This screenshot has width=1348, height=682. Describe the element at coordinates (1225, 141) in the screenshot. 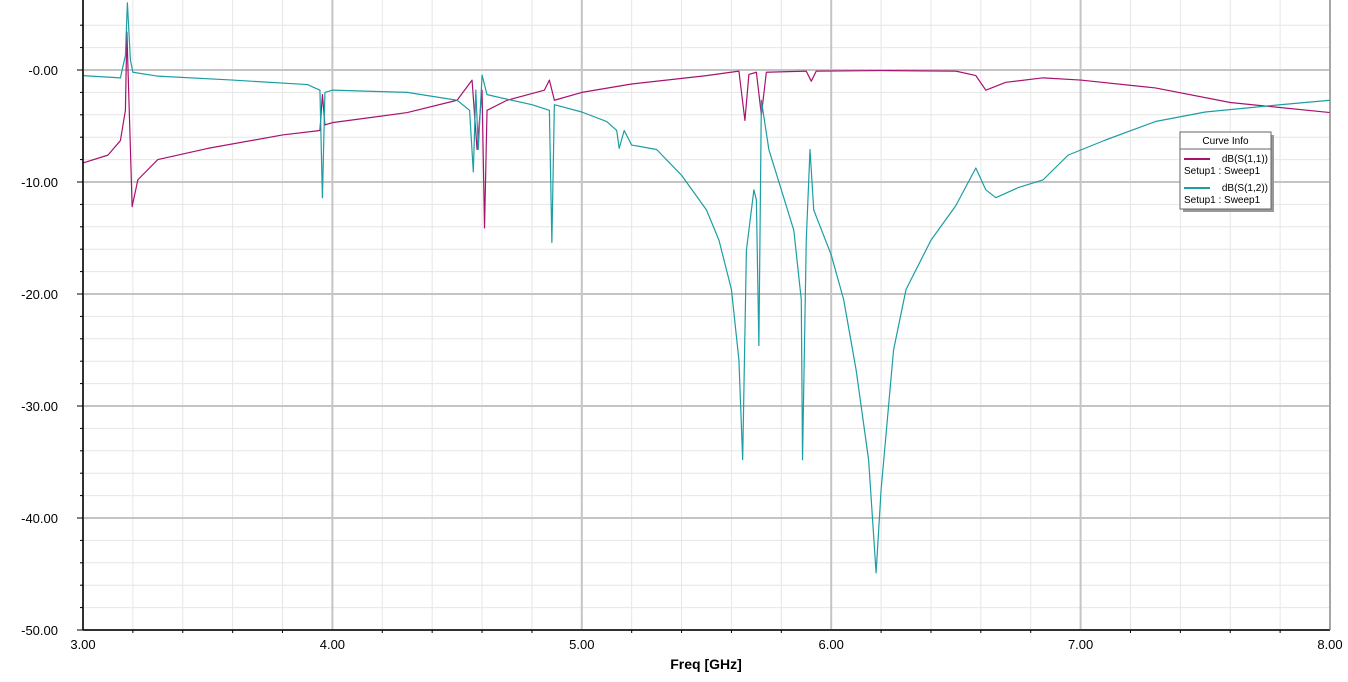

I see `legend-title: Curve Info` at that location.